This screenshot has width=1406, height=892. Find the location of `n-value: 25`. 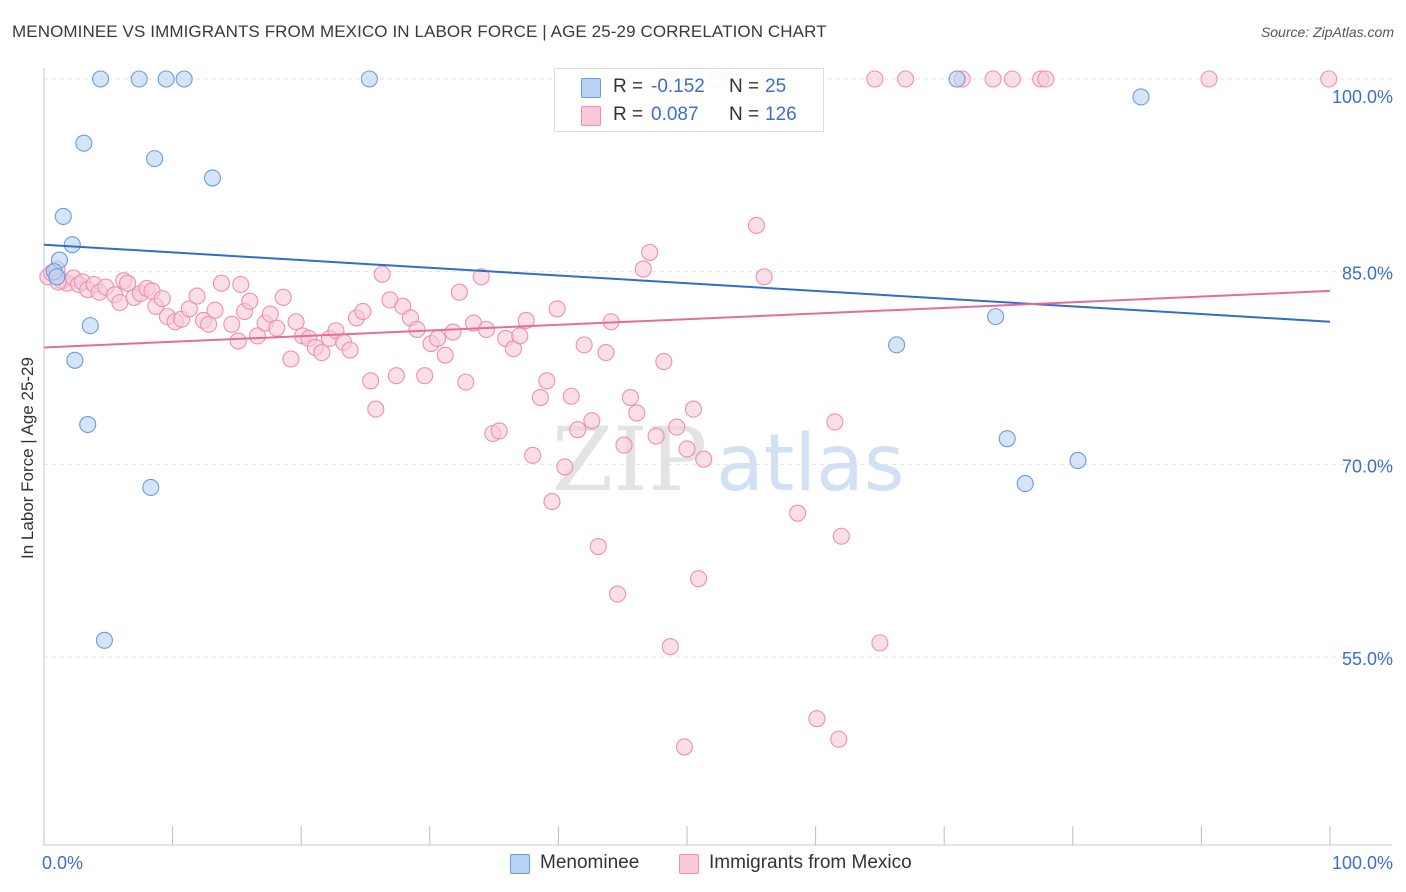

n-value: 25 is located at coordinates (776, 86).